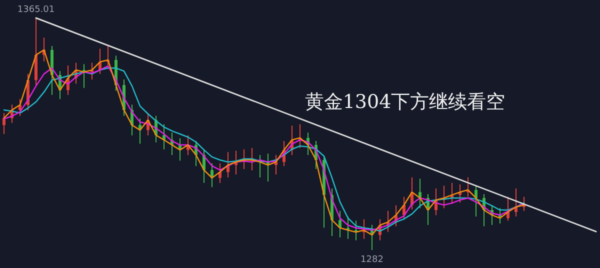  I want to click on annotation: 1282, so click(372, 260).